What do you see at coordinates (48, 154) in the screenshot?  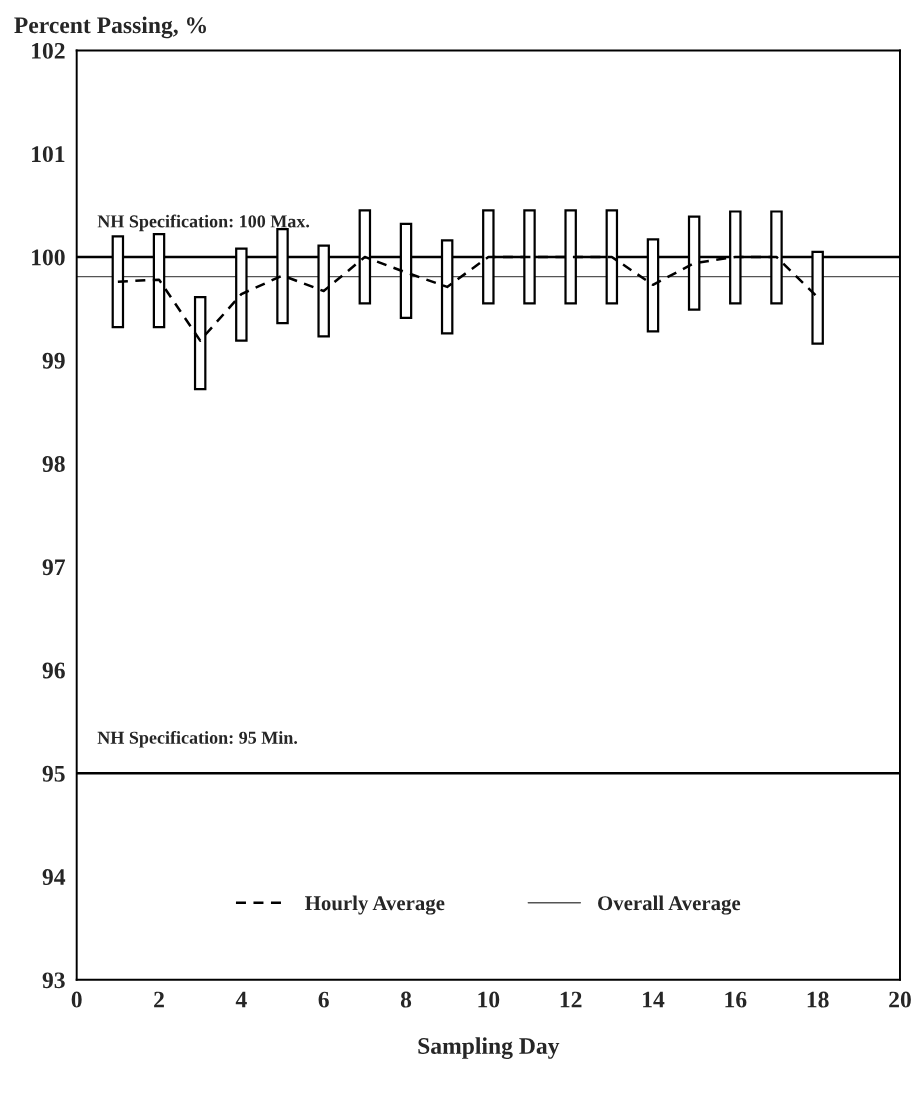 I see `y-tick-label: 101` at bounding box center [48, 154].